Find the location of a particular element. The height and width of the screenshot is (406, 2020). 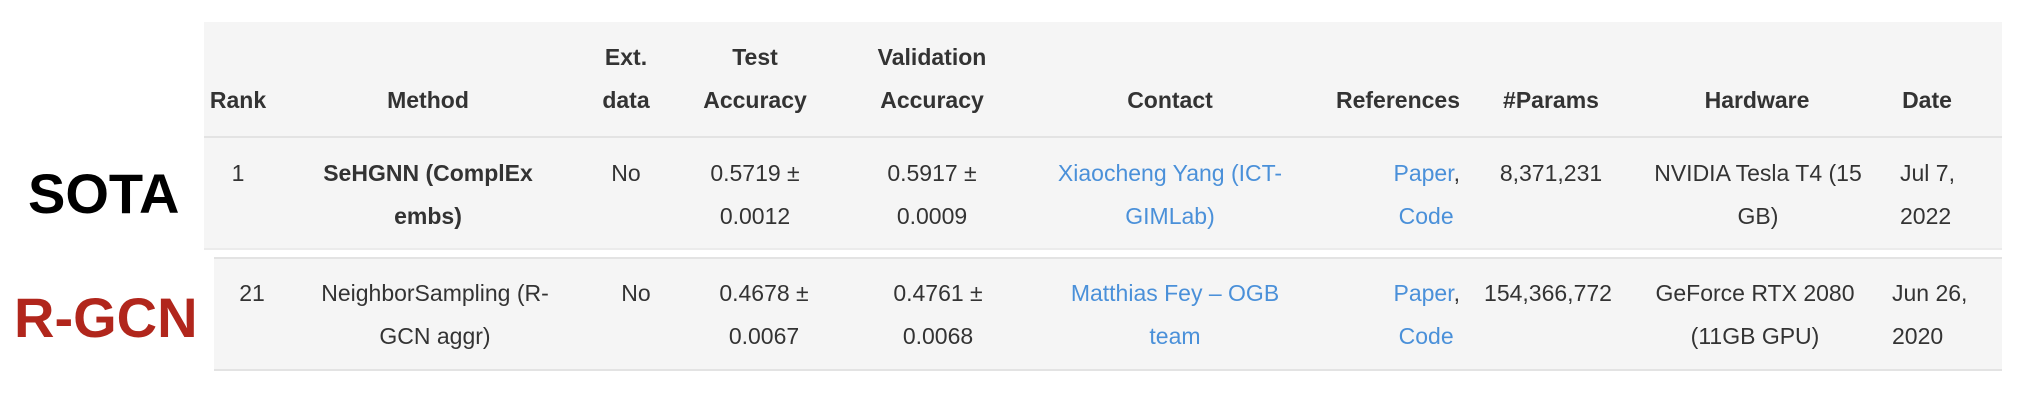

header-references: References is located at coordinates (1398, 100).